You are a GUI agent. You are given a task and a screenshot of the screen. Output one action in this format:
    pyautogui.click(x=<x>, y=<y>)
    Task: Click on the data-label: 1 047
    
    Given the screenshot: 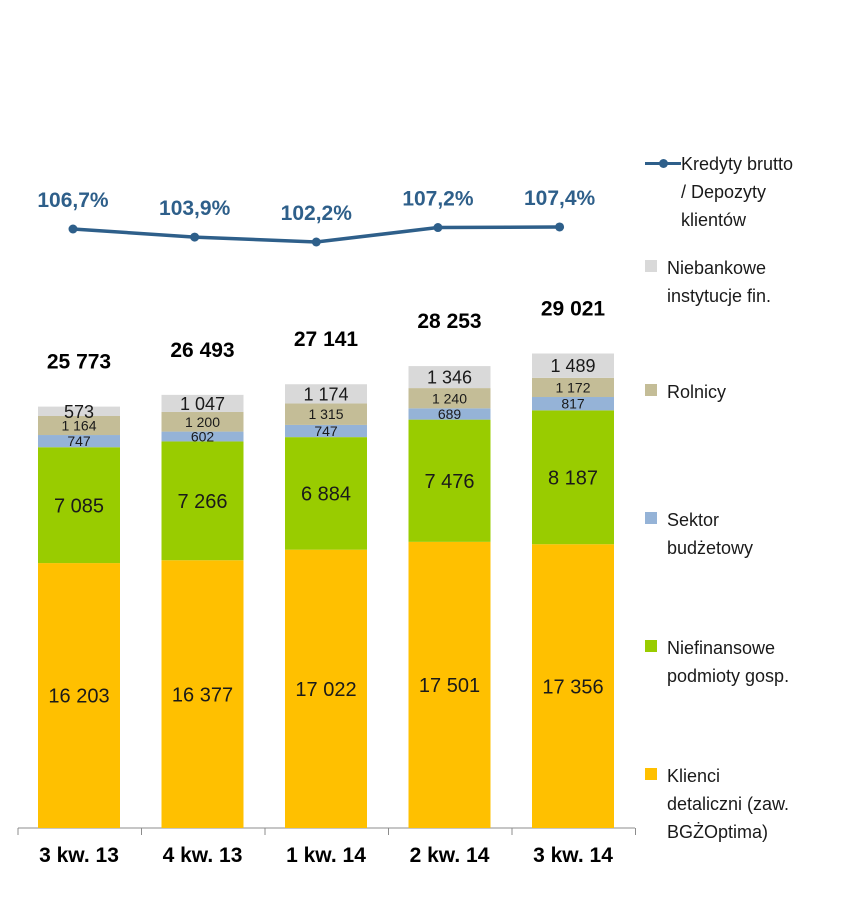 What is the action you would take?
    pyautogui.click(x=202, y=404)
    